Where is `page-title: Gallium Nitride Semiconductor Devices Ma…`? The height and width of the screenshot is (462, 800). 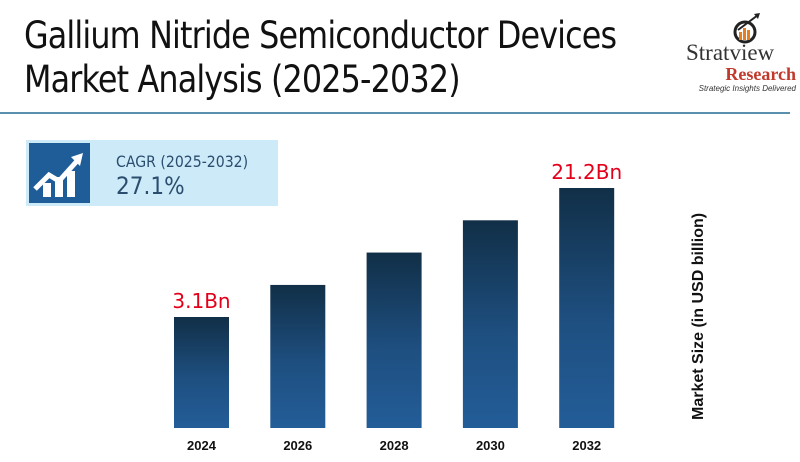
page-title: Gallium Nitride Semiconductor Devices Ma… is located at coordinates (320, 58).